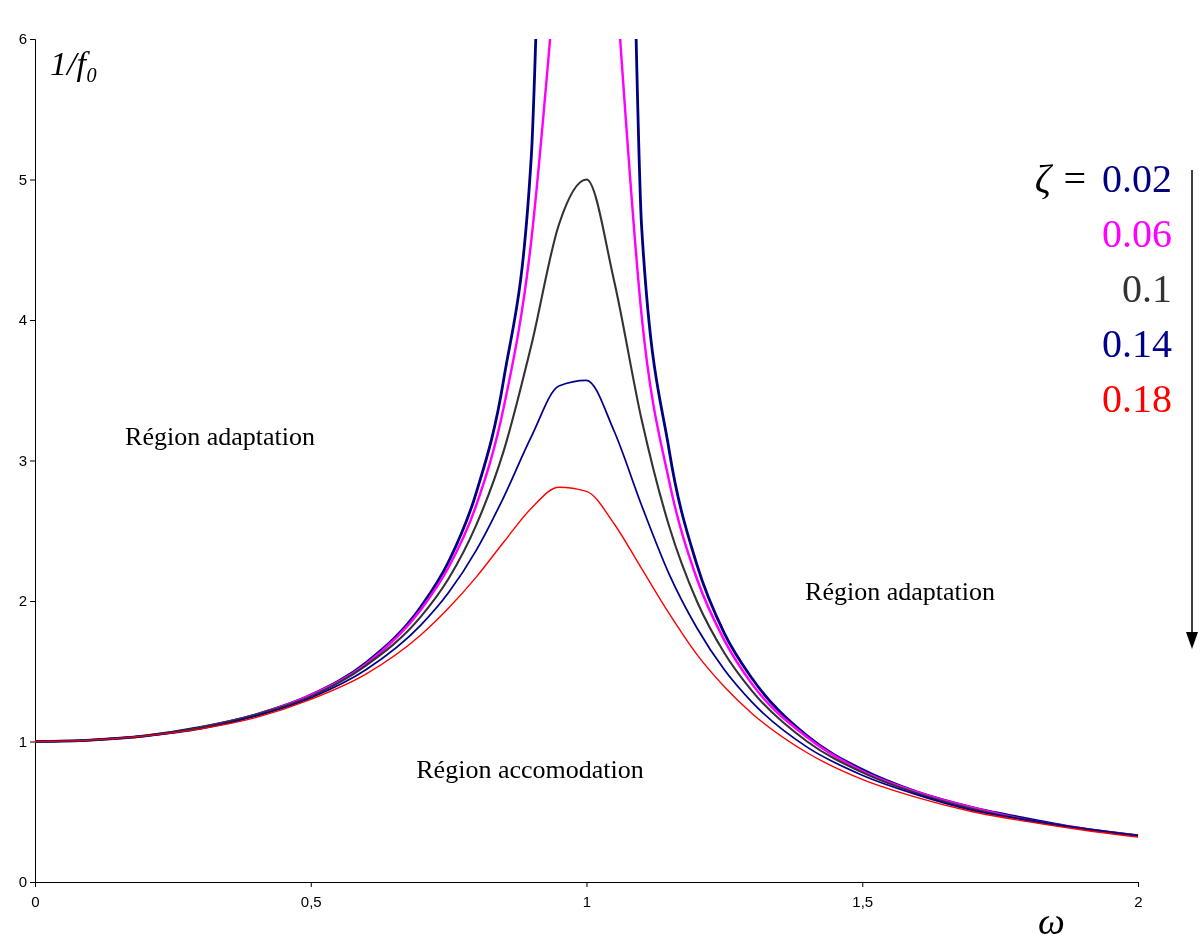 This screenshot has width=1202, height=944. Describe the element at coordinates (311, 901) in the screenshot. I see `x-tick-label: 0,5` at that location.